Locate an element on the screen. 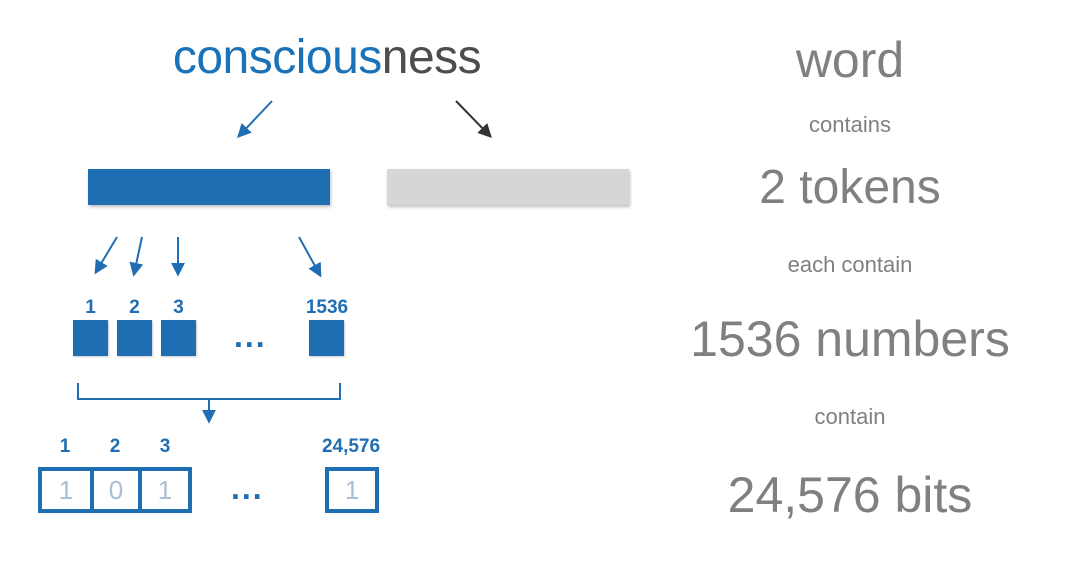  label-numbers: 1536 numbers is located at coordinates (850, 339).